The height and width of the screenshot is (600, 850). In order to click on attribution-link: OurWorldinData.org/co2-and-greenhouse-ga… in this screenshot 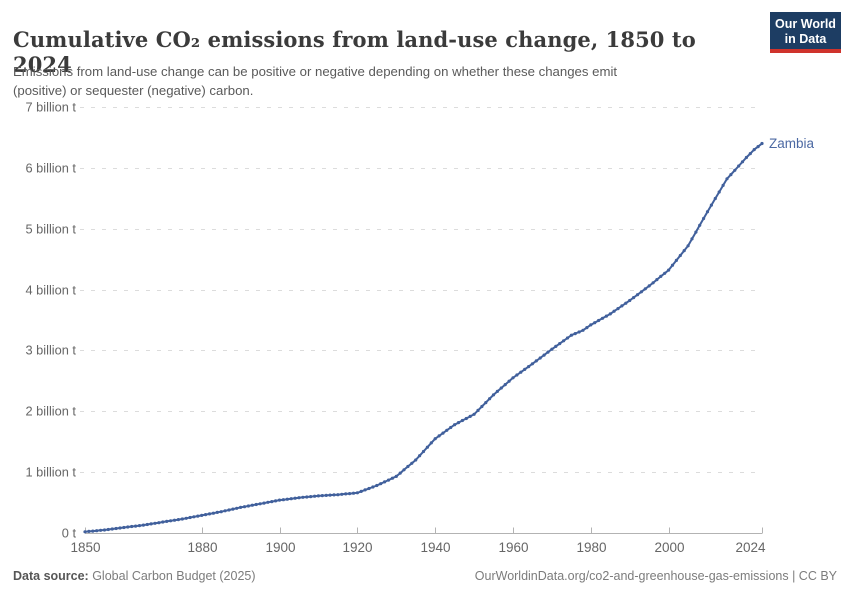, I will do `click(655, 576)`.